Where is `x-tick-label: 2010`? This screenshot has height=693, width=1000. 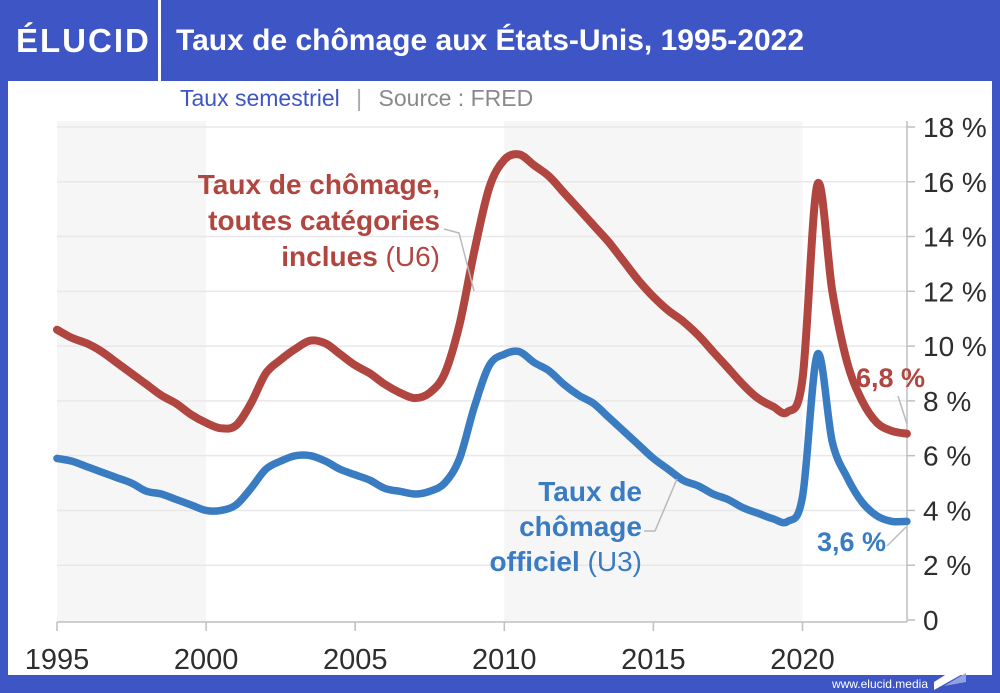
x-tick-label: 2010 is located at coordinates (504, 660).